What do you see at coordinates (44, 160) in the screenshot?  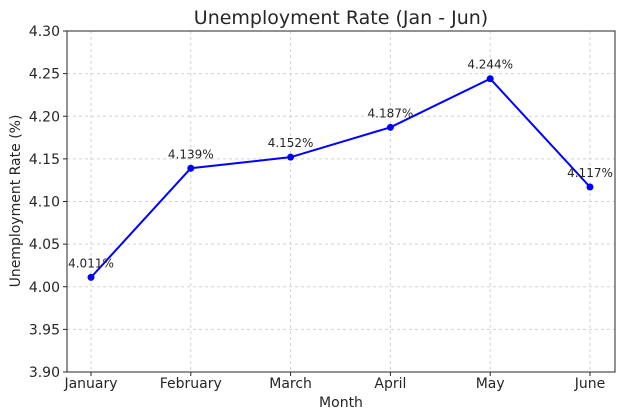 I see `y-tick-label: 4.15` at bounding box center [44, 160].